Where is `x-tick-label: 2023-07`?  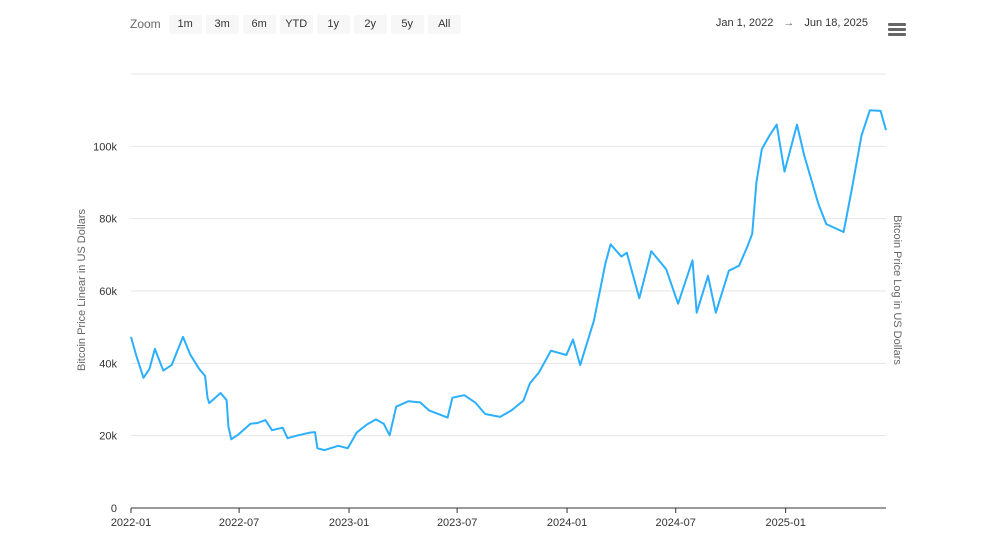 x-tick-label: 2023-07 is located at coordinates (457, 523).